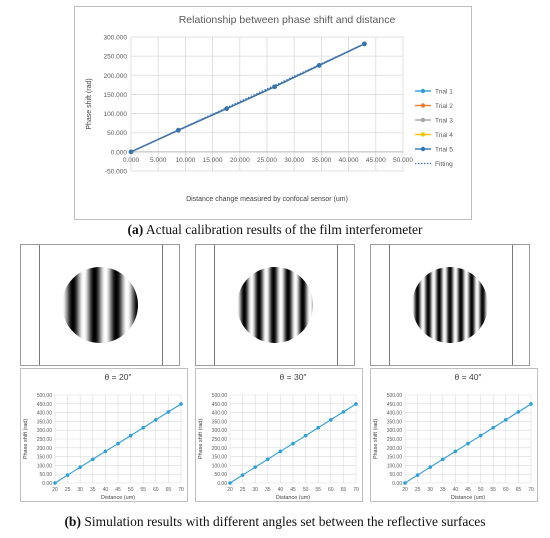 The width and height of the screenshot is (550, 538). I want to click on y-axis-title: Phase shift (rad), so click(201, 439).